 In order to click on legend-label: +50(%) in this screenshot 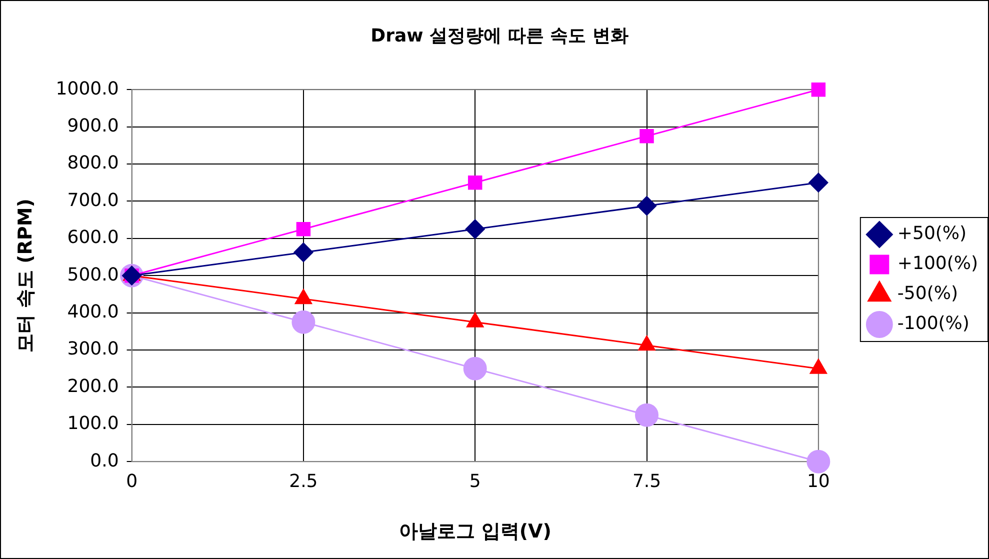, I will do `click(932, 233)`.